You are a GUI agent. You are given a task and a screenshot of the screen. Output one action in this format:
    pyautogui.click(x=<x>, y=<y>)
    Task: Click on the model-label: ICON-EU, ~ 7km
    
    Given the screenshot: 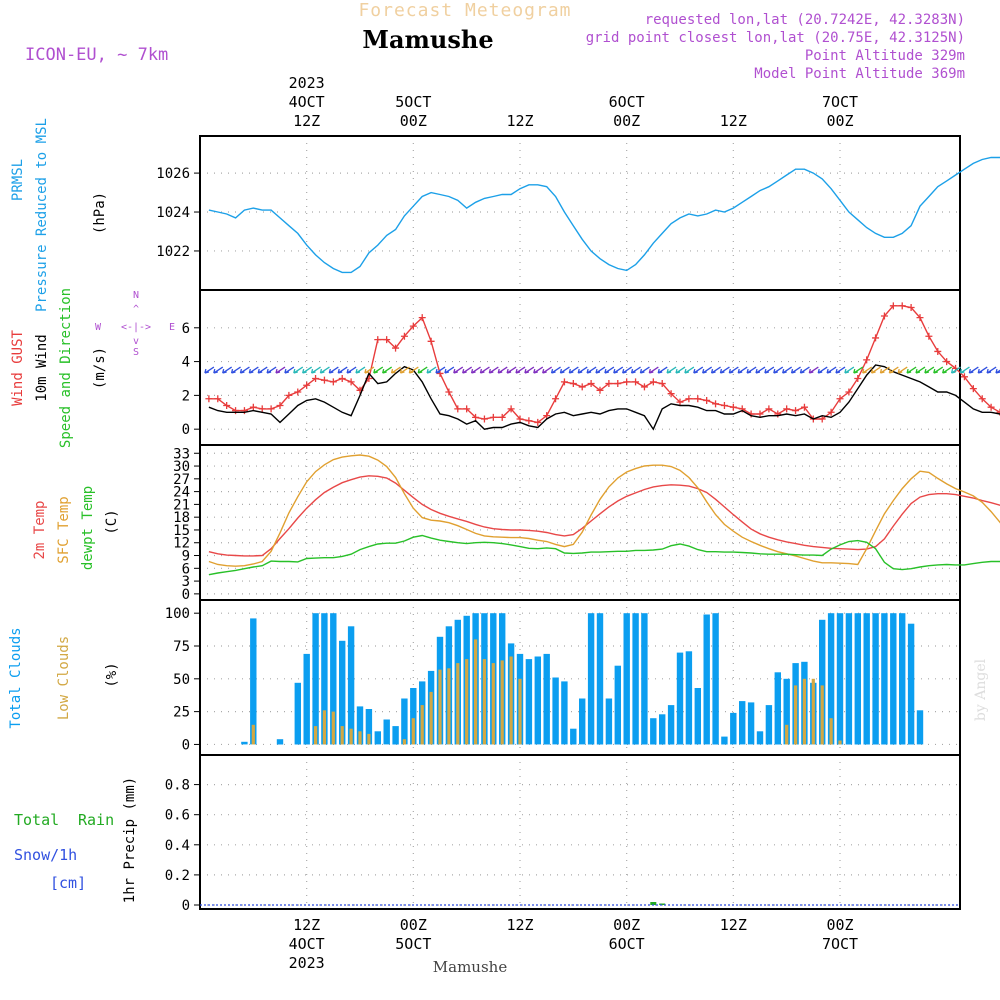 What is the action you would take?
    pyautogui.click(x=96, y=55)
    